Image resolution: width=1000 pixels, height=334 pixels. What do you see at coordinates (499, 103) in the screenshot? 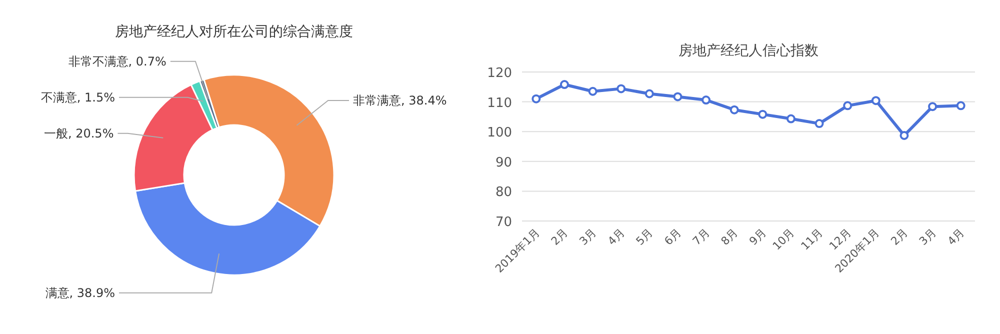
I see `y-tick-label: 110` at bounding box center [499, 103].